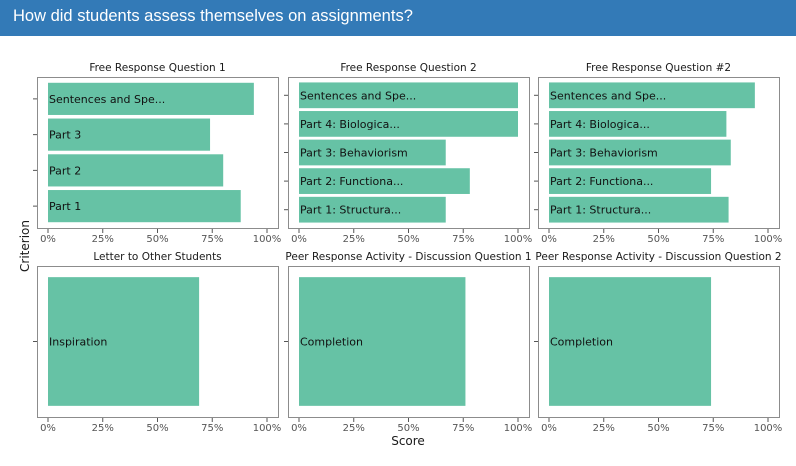 Image resolution: width=796 pixels, height=466 pixels. Describe the element at coordinates (658, 68) in the screenshot. I see `panel-title: Free Response Question #2` at that location.